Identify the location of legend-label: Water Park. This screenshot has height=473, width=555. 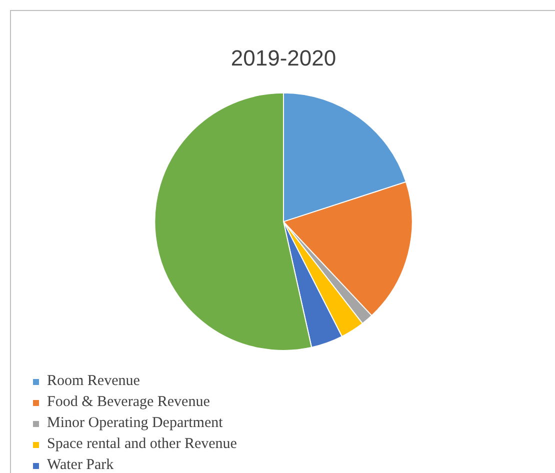
(80, 465).